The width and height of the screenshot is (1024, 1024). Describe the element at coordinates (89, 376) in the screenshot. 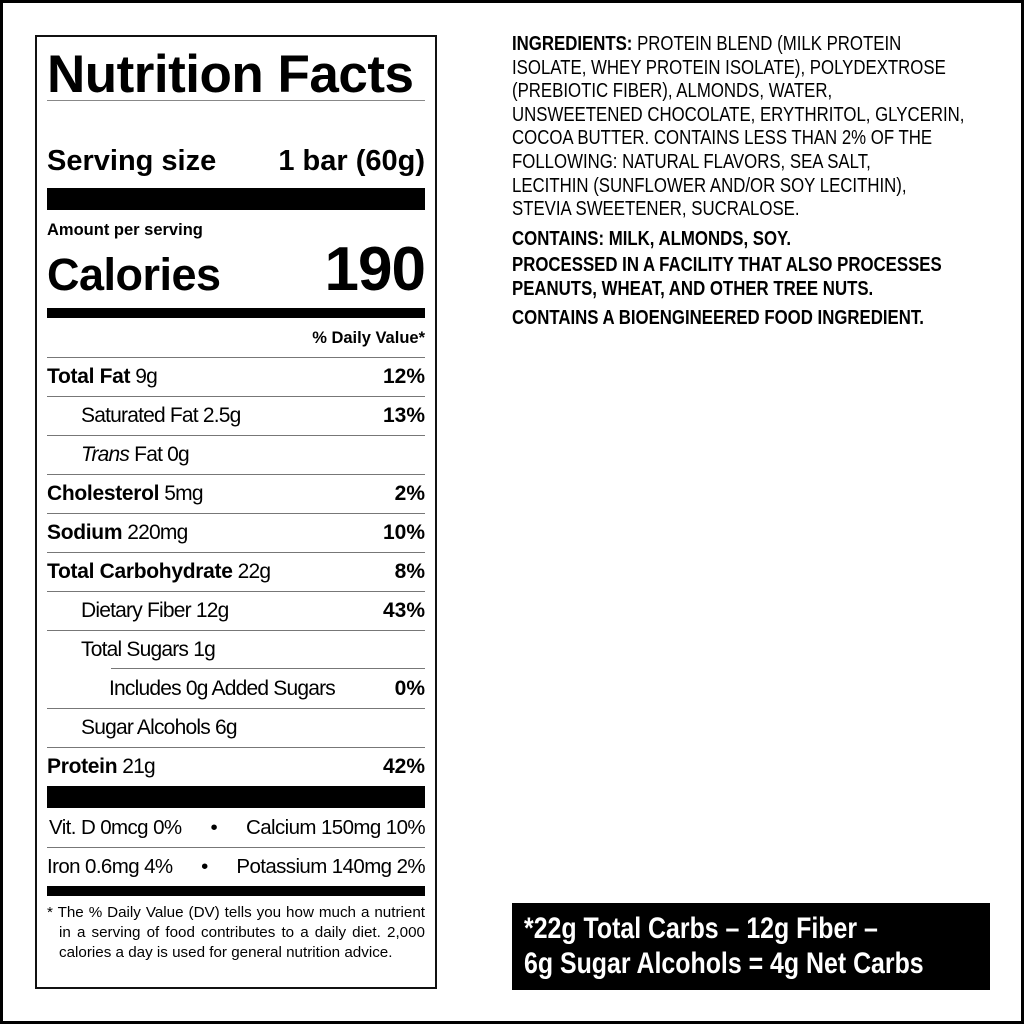

I see `nutrient-name: Total Fat` at that location.